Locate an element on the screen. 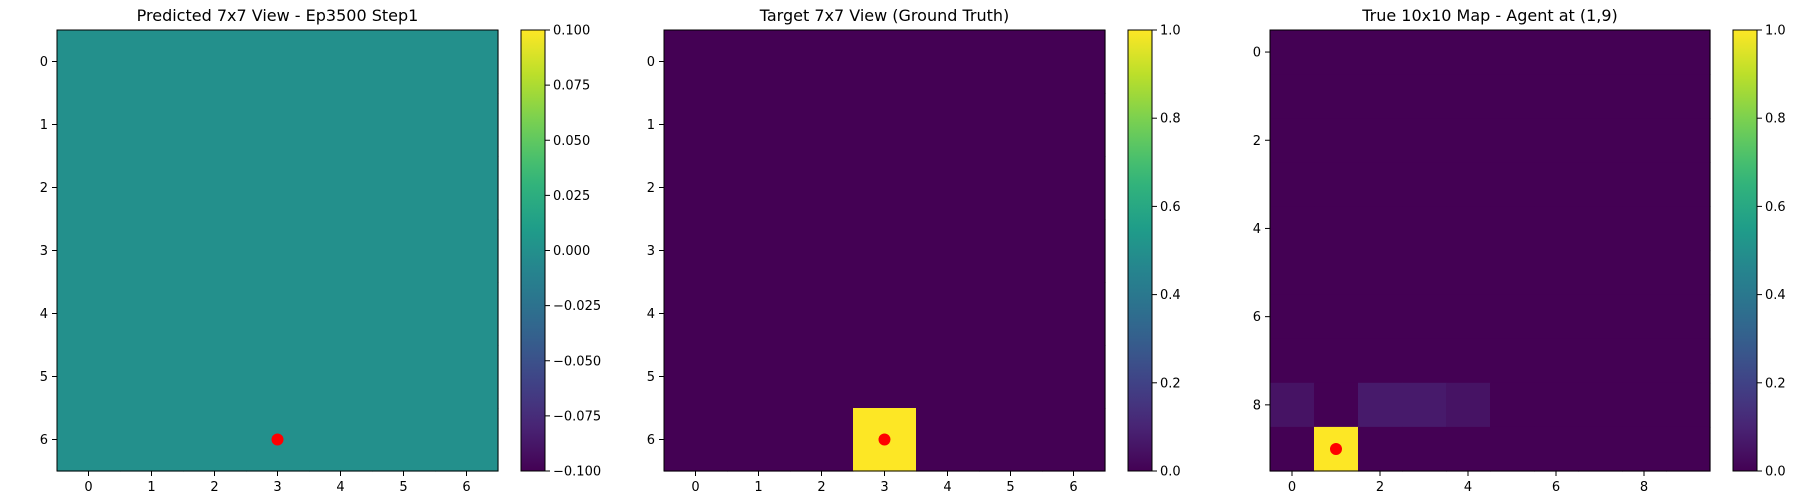  colorbar-tick-label: 0.050 is located at coordinates (571, 141).